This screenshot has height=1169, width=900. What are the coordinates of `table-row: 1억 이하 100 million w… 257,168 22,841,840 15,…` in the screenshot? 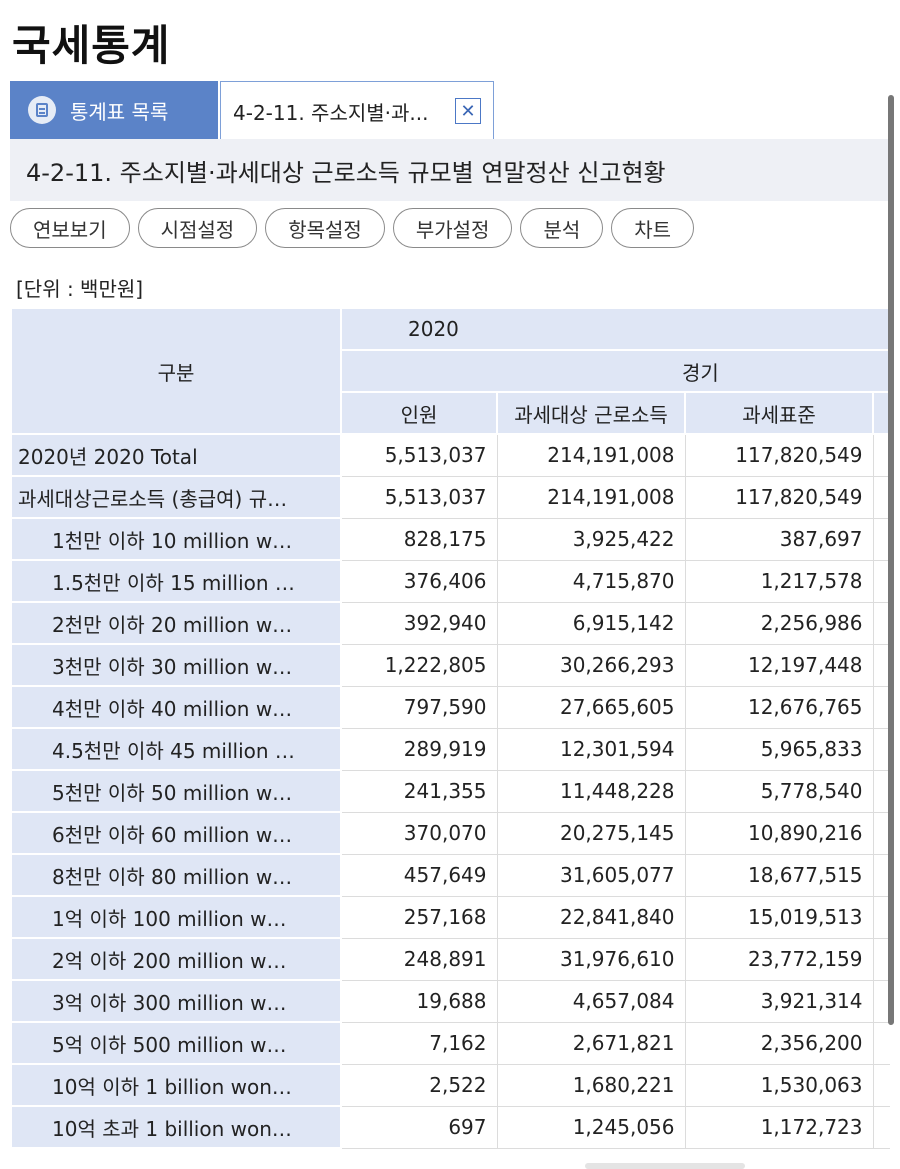 It's located at (450, 917).